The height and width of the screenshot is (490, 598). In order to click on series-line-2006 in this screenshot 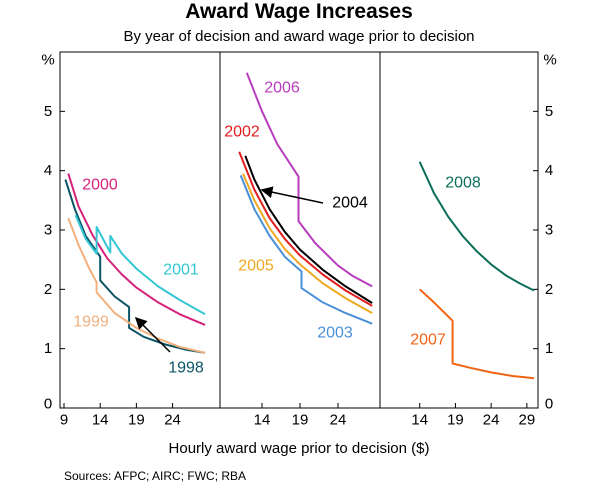, I will do `click(309, 180)`.